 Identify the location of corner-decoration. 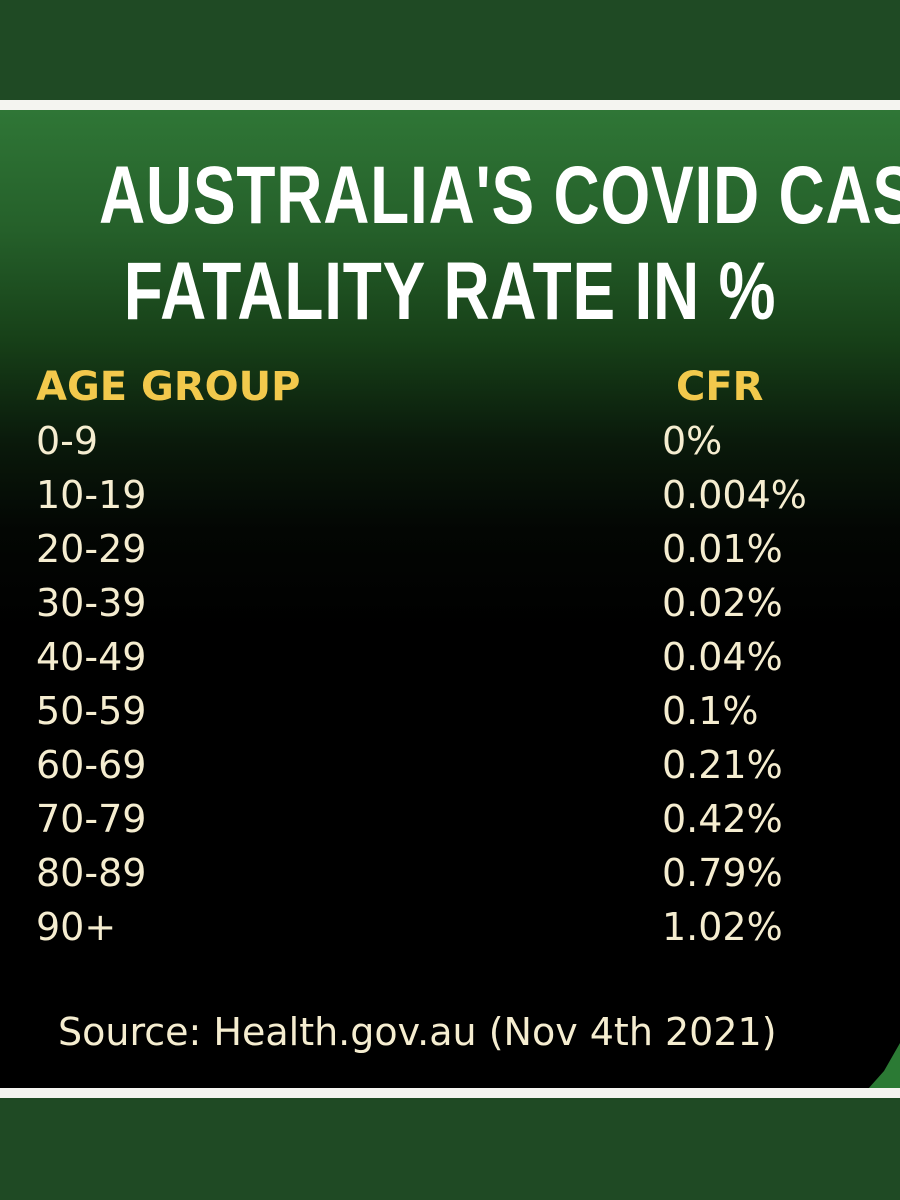
(880, 1048).